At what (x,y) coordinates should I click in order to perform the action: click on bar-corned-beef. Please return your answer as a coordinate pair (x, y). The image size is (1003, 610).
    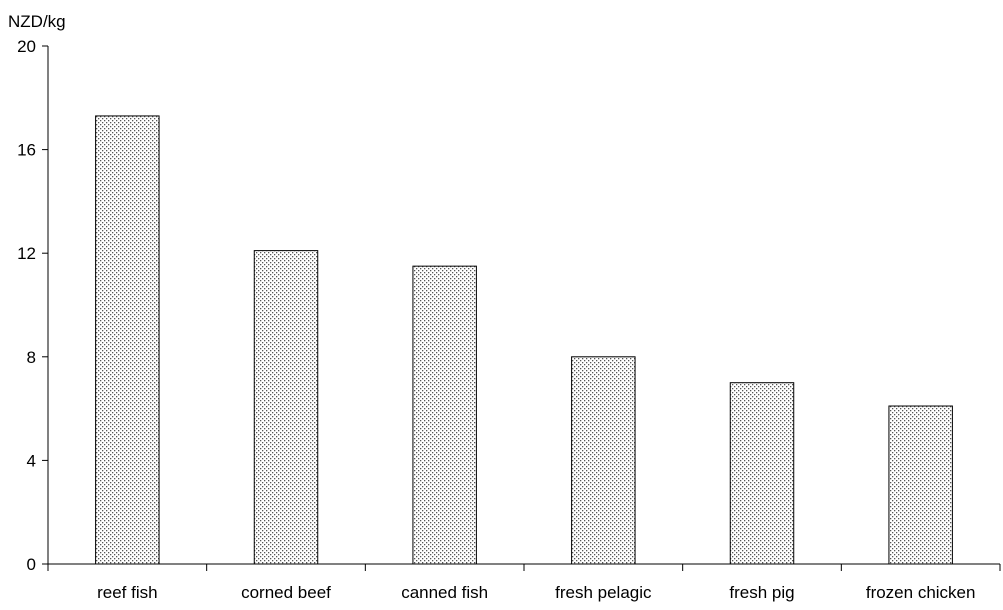
    Looking at the image, I should click on (286, 407).